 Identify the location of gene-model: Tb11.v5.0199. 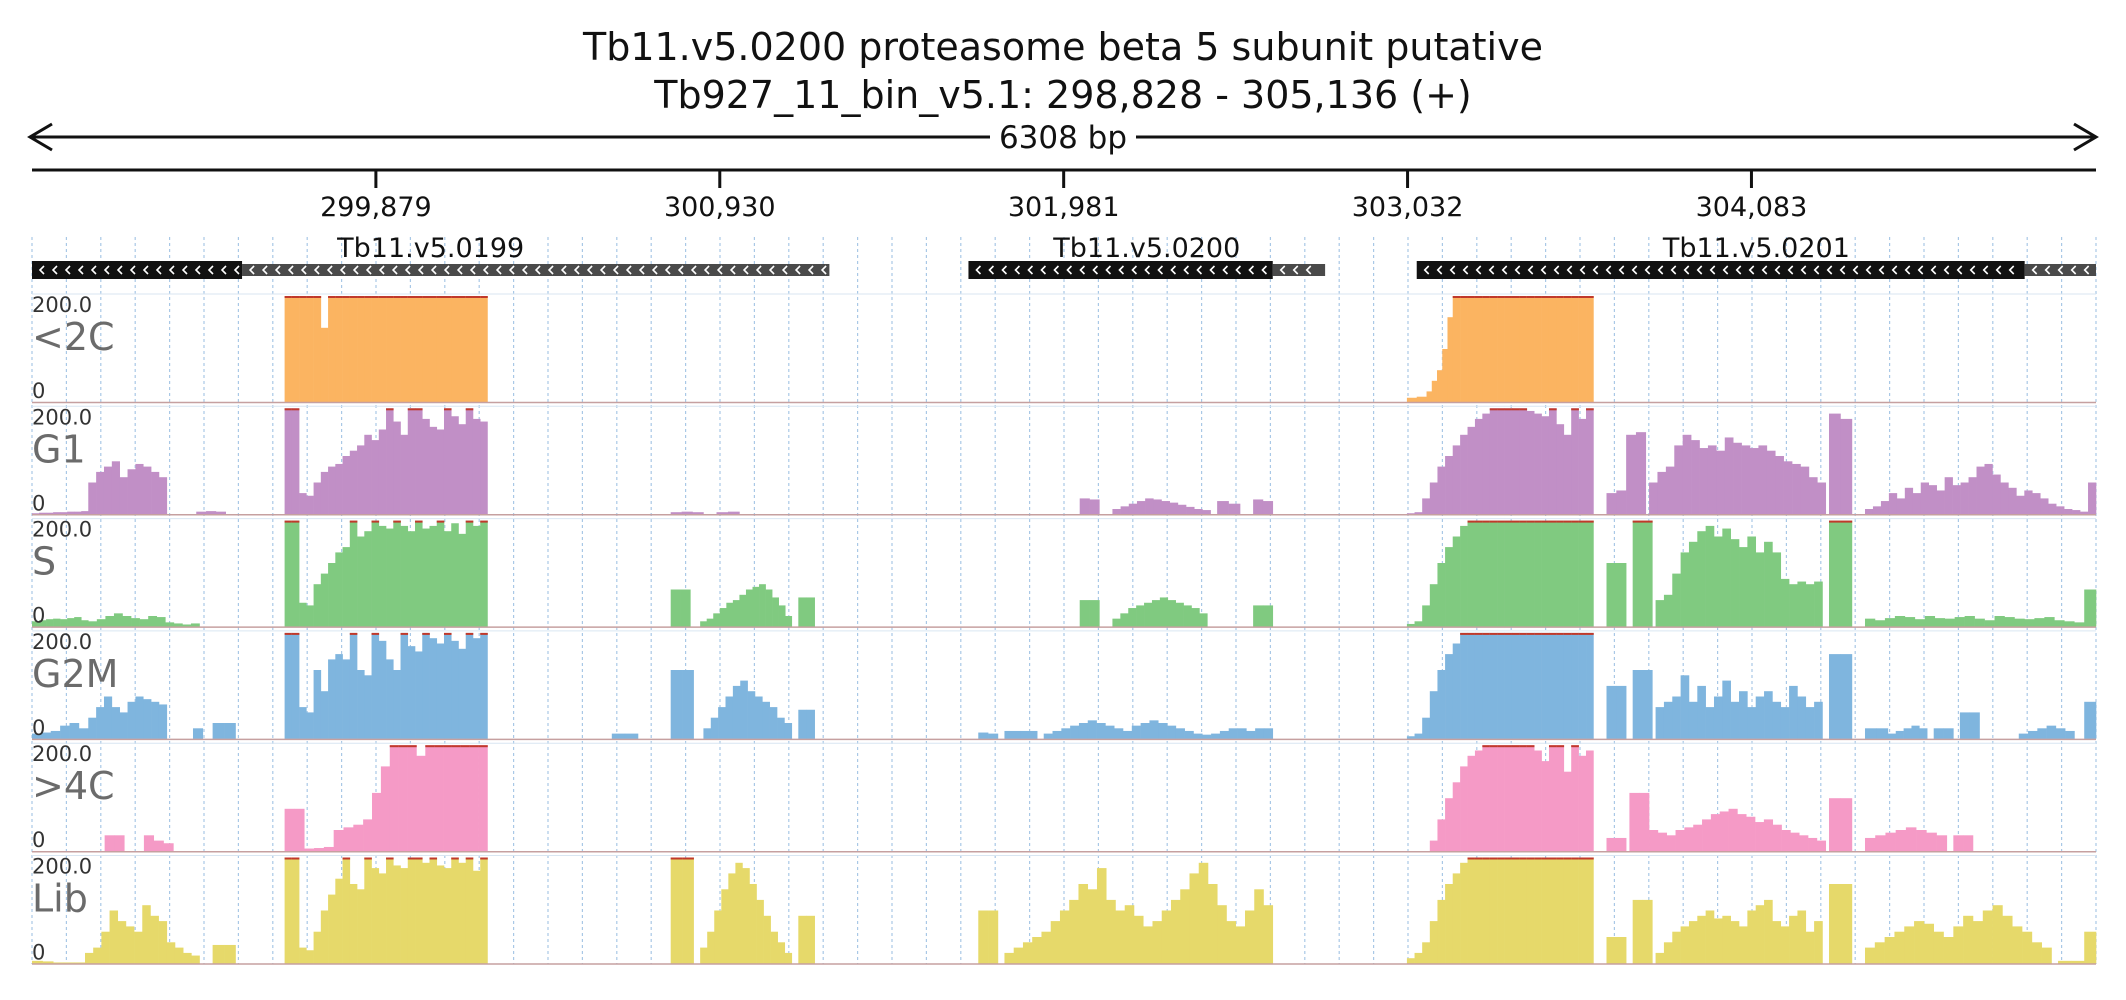
(431, 256).